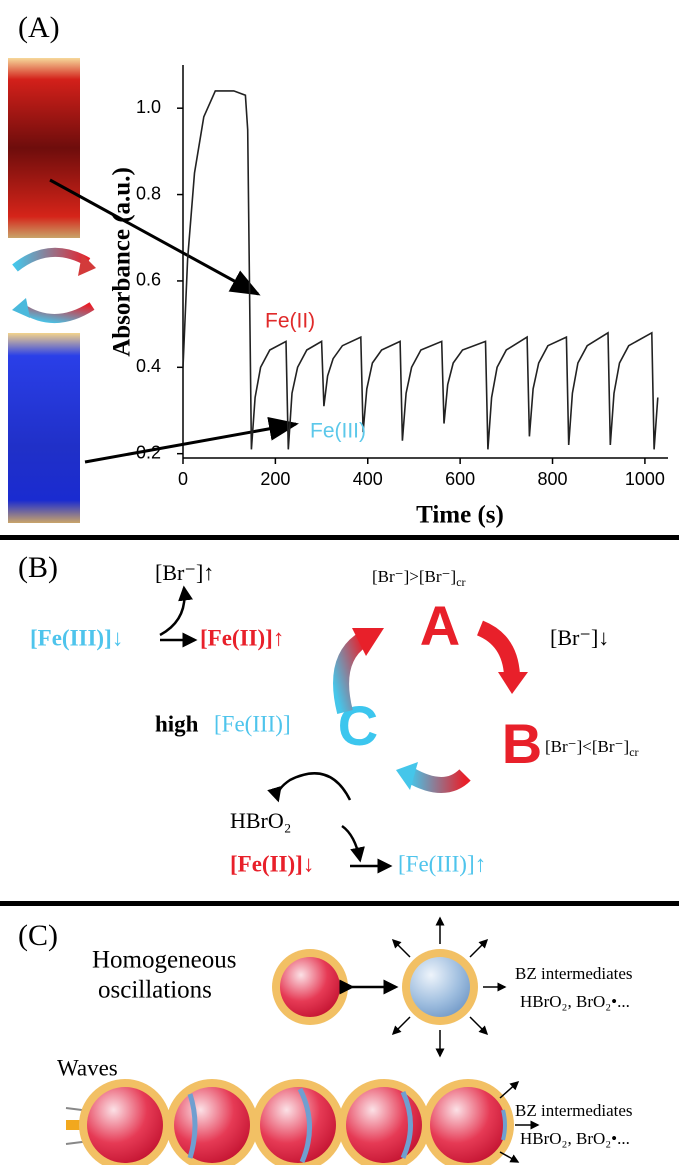  What do you see at coordinates (44, 148) in the screenshot?
I see `photo-red` at bounding box center [44, 148].